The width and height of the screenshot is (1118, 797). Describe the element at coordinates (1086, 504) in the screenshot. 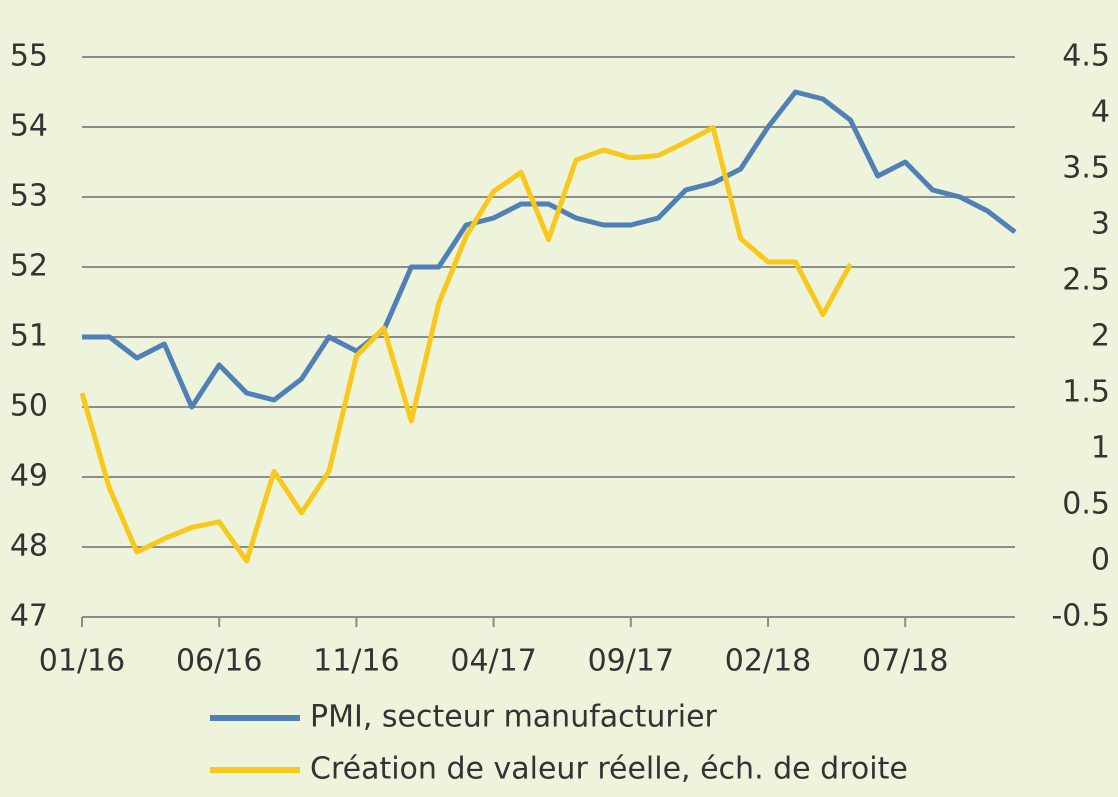

I see `y2-tick-label: 0.5` at that location.